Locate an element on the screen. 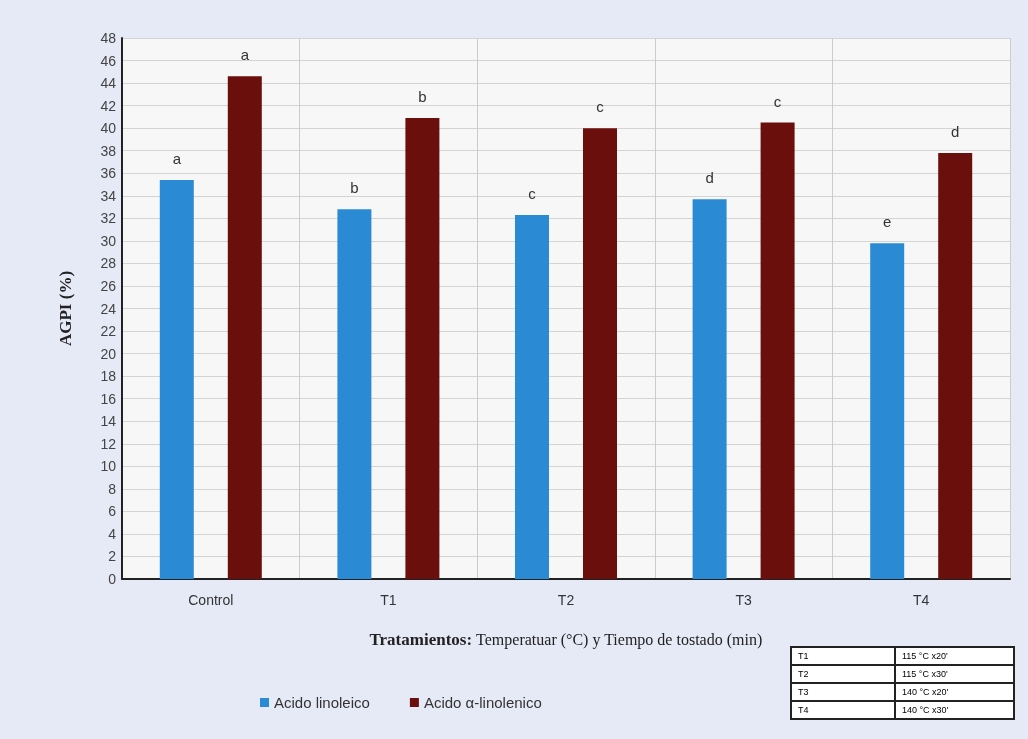 This screenshot has width=1028, height=739. data-label: e is located at coordinates (887, 222).